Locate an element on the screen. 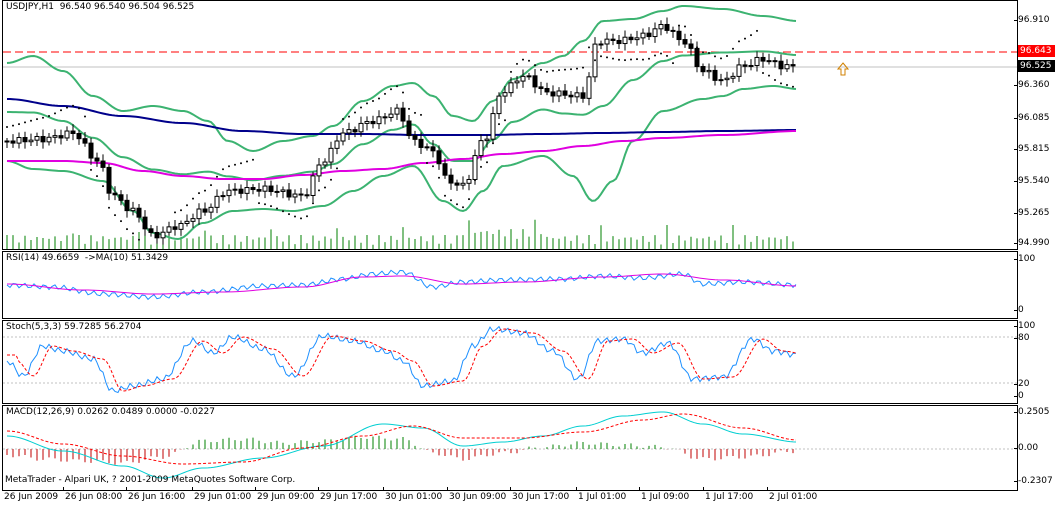 Image resolution: width=1057 pixels, height=506 pixels. macd-scale-label: 0.00 is located at coordinates (1026, 448).